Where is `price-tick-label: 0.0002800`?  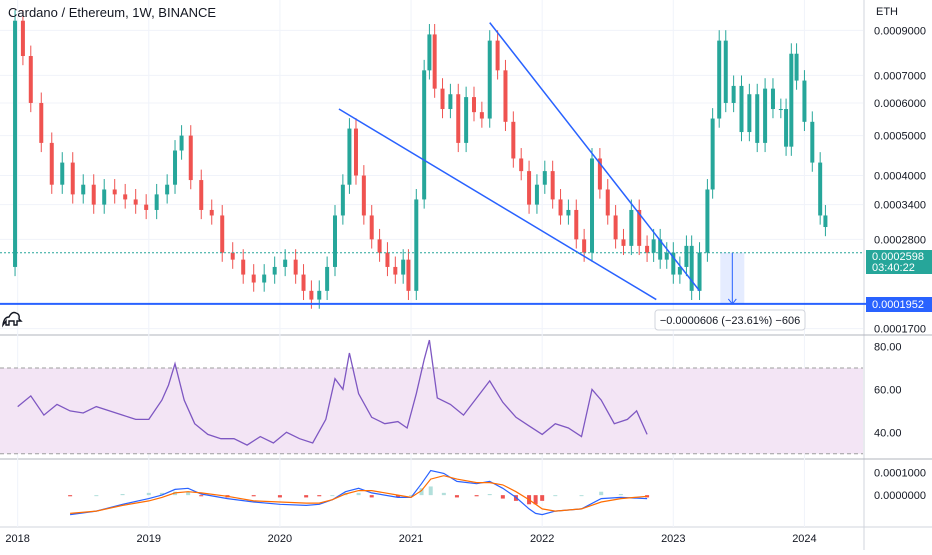
price-tick-label: 0.0002800 is located at coordinates (900, 240).